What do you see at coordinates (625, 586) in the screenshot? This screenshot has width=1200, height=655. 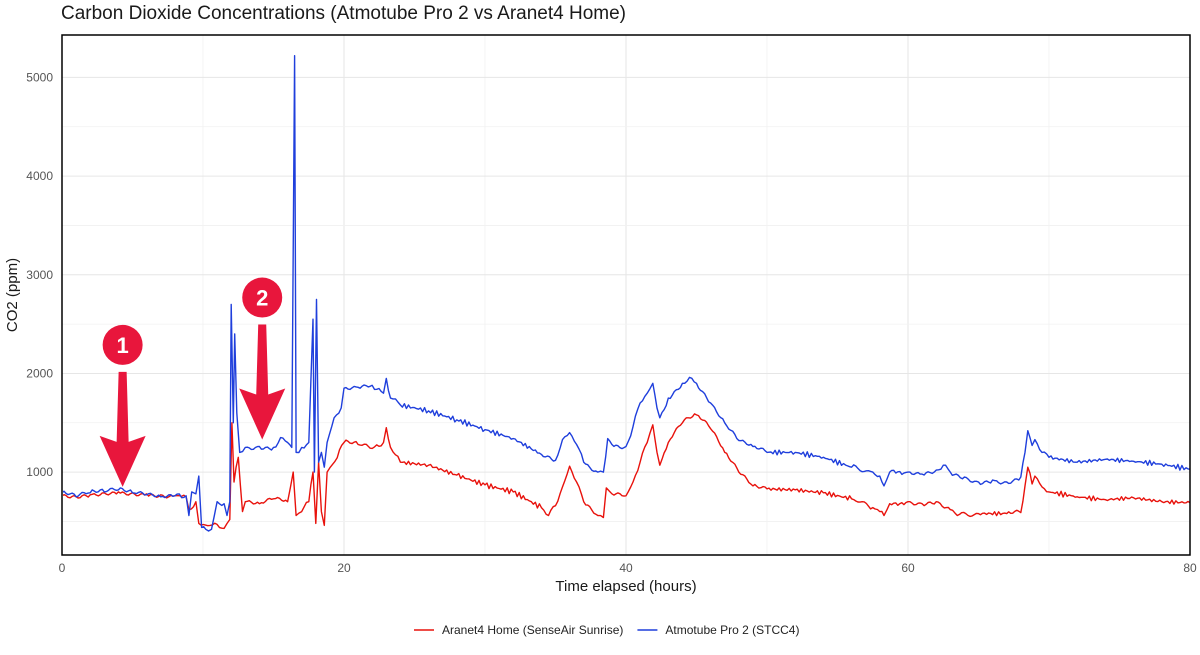 I see `x-axis-title: Time elapsed (hours)` at bounding box center [625, 586].